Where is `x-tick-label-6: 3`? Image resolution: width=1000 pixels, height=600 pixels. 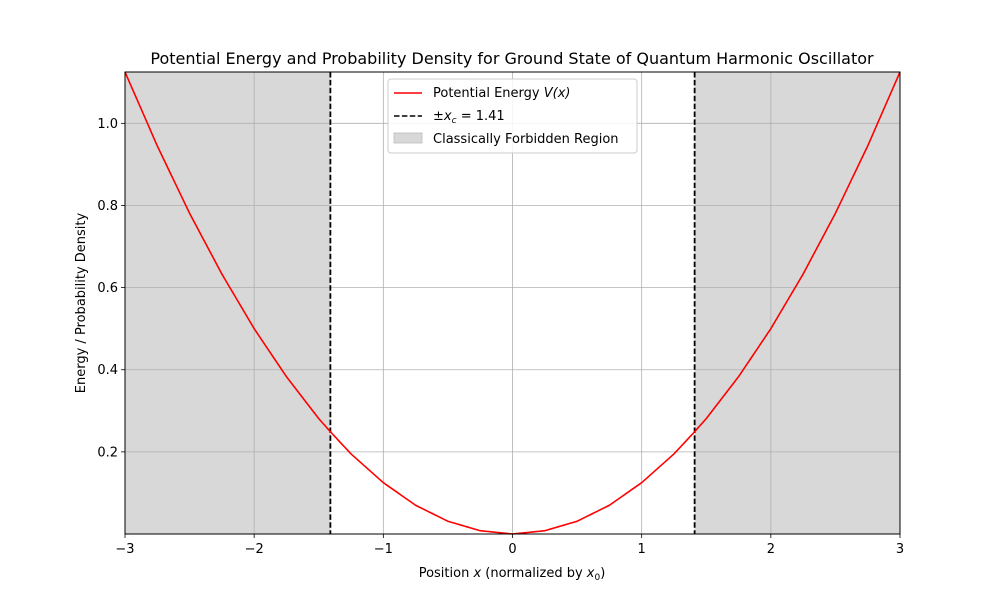 x-tick-label-6: 3 is located at coordinates (900, 549).